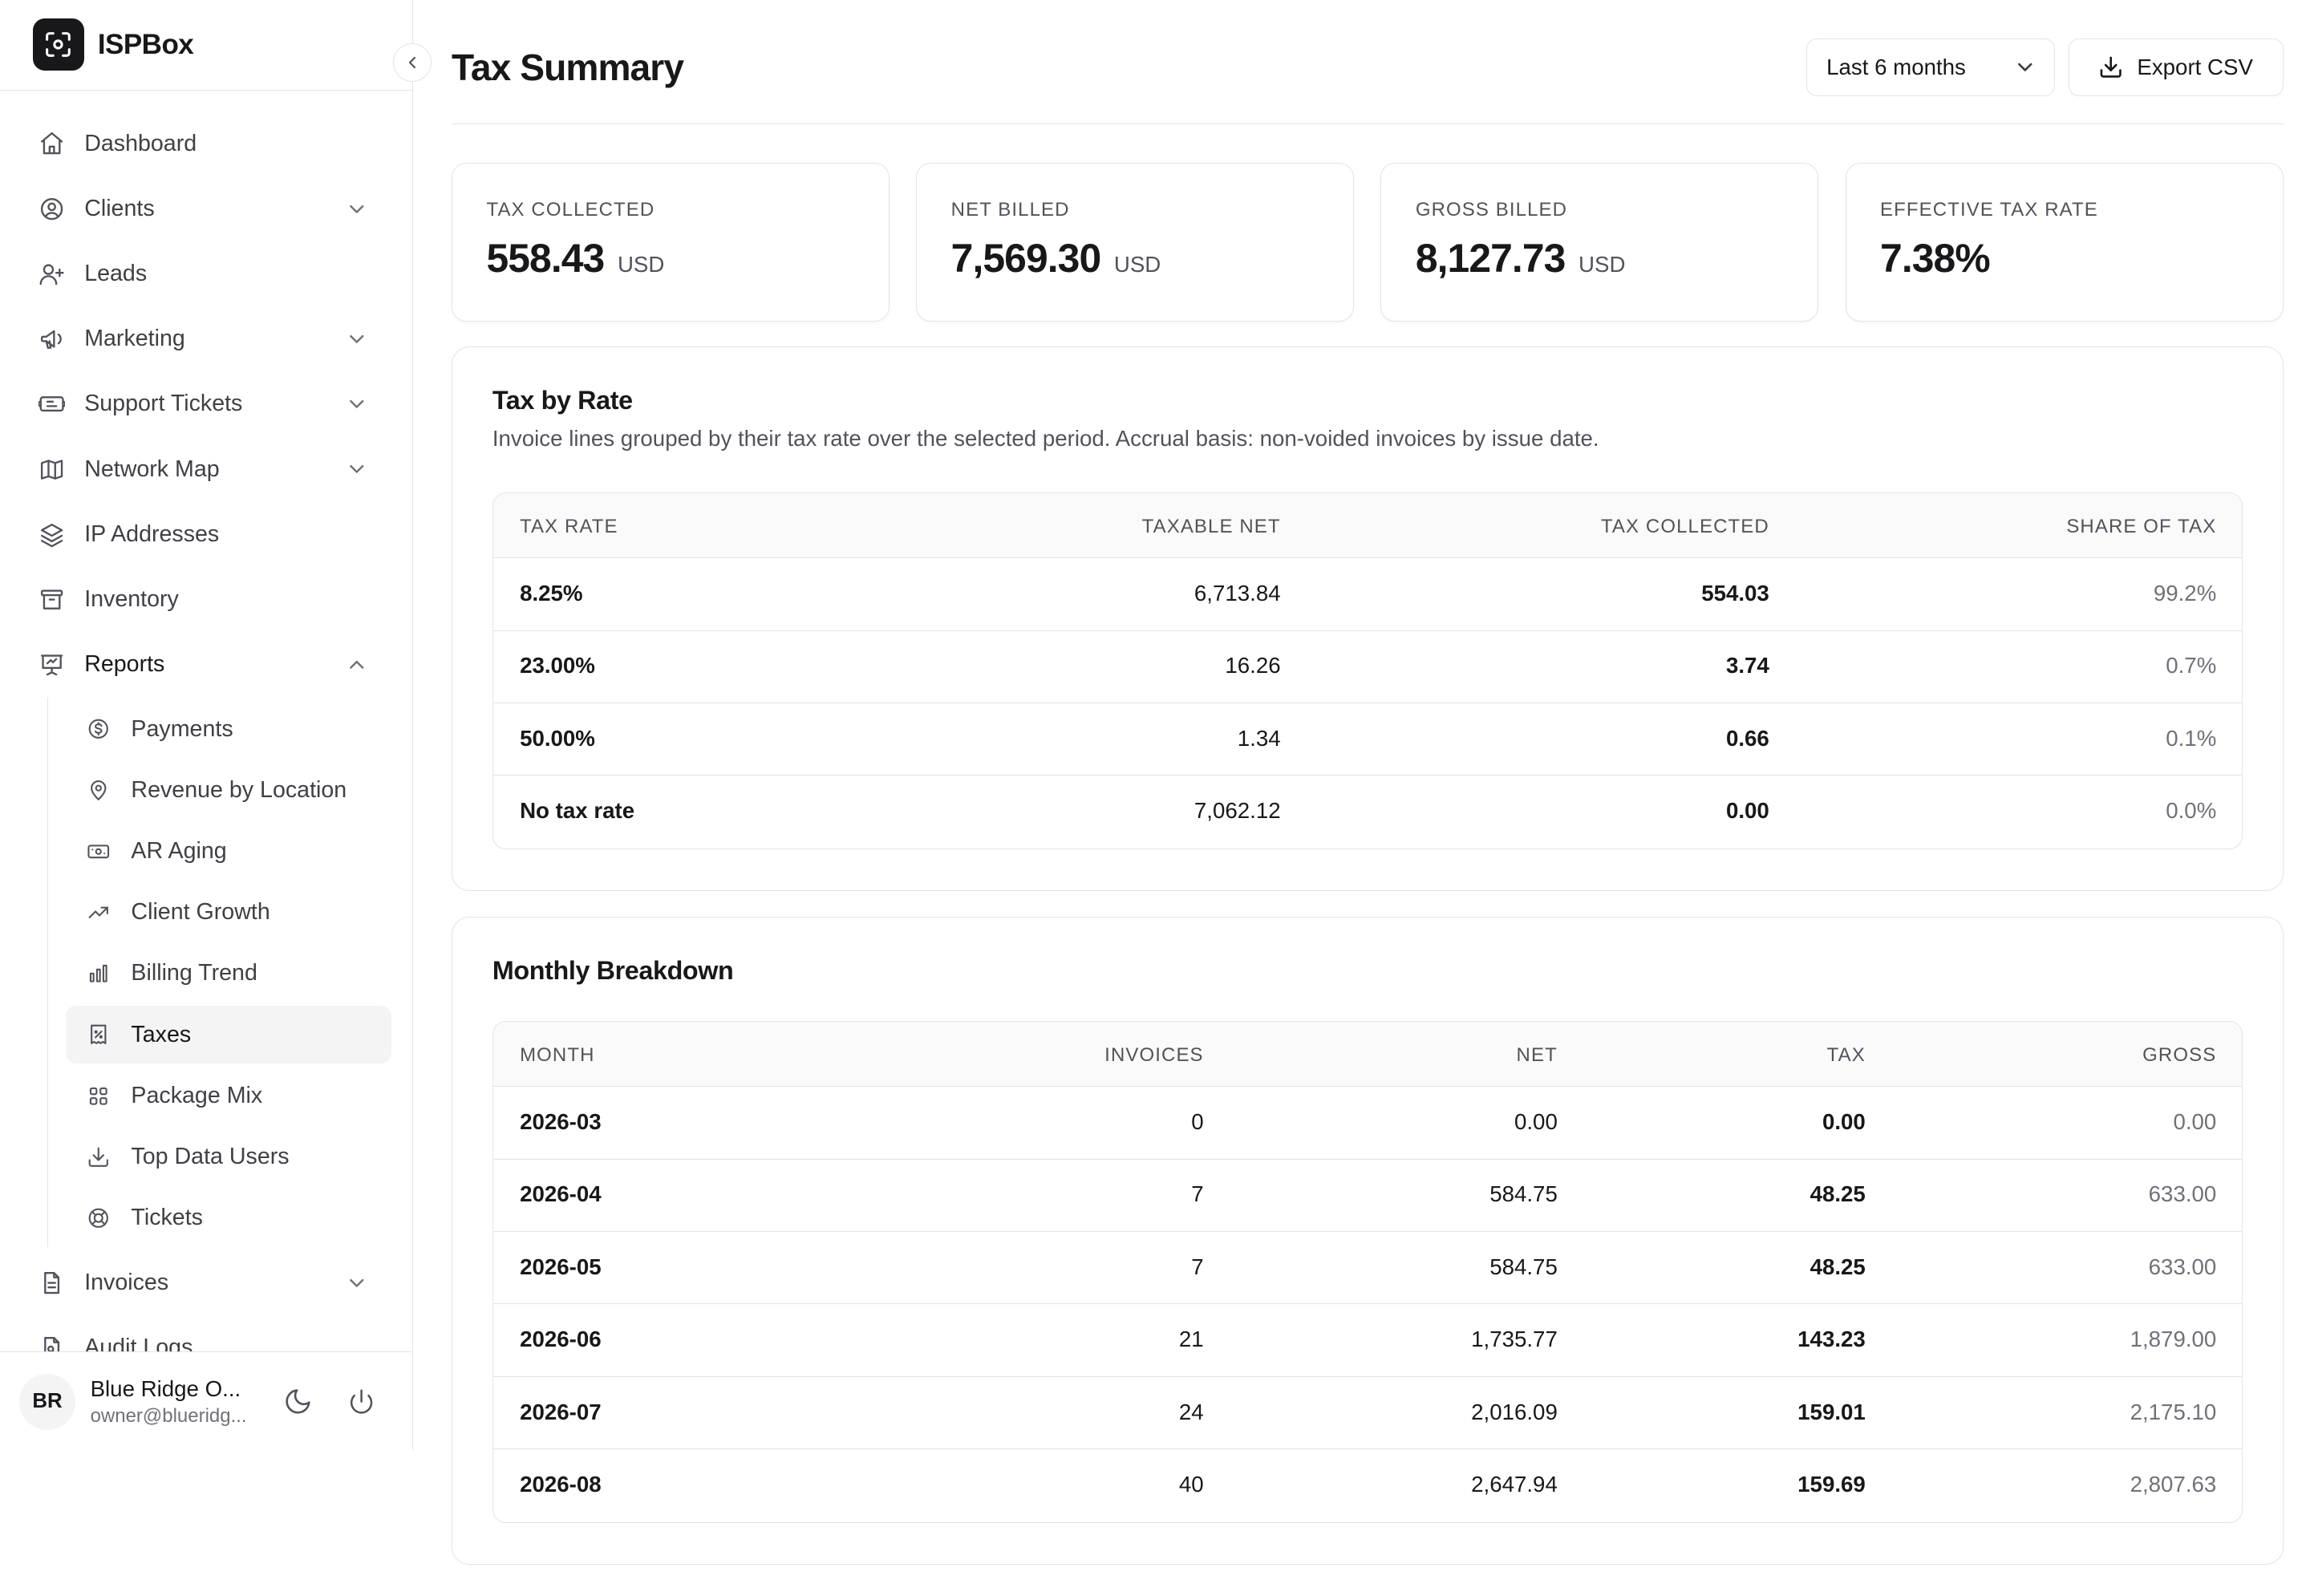  I want to click on theme-toggle-button, so click(298, 1401).